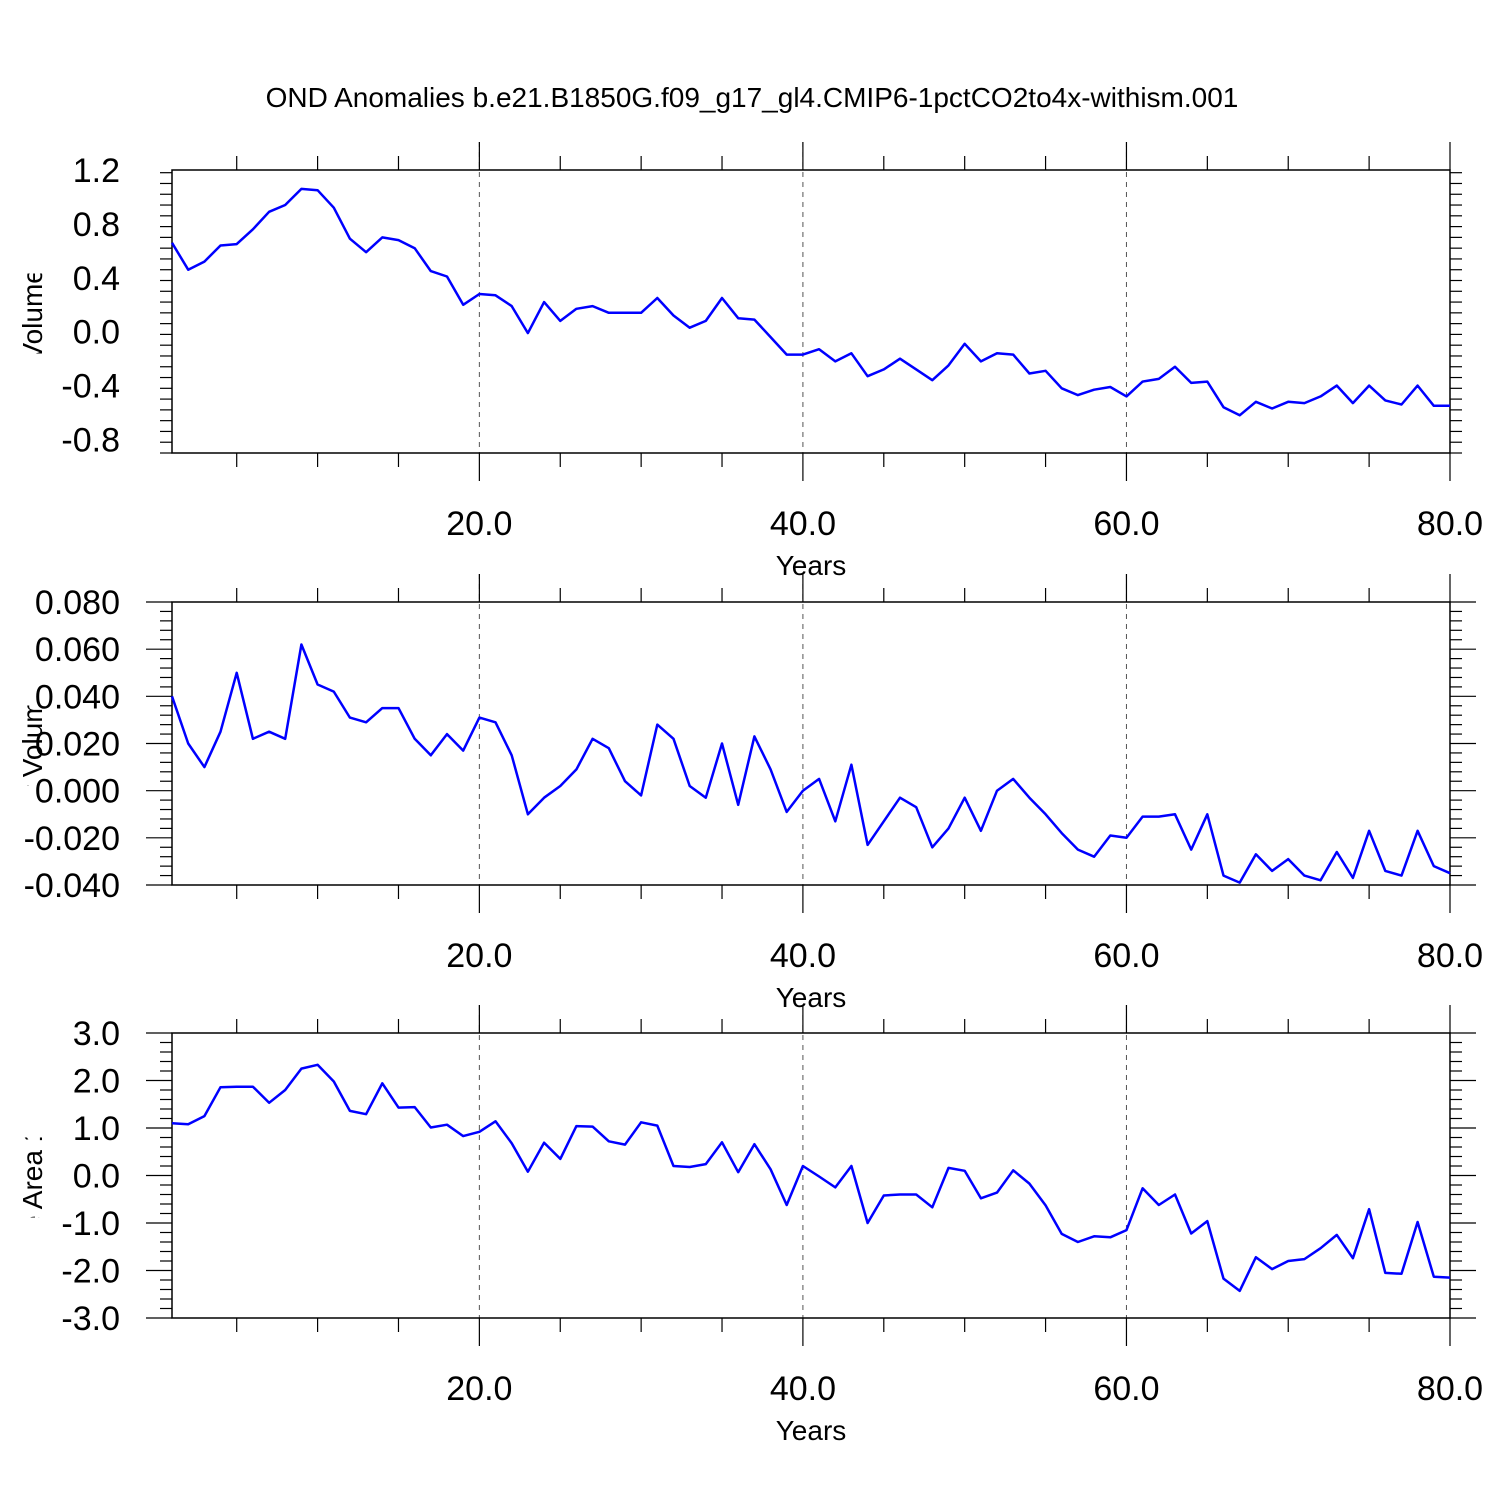 This screenshot has width=1500, height=1500. I want to click on y-tick-label: -0.040, so click(72, 886).